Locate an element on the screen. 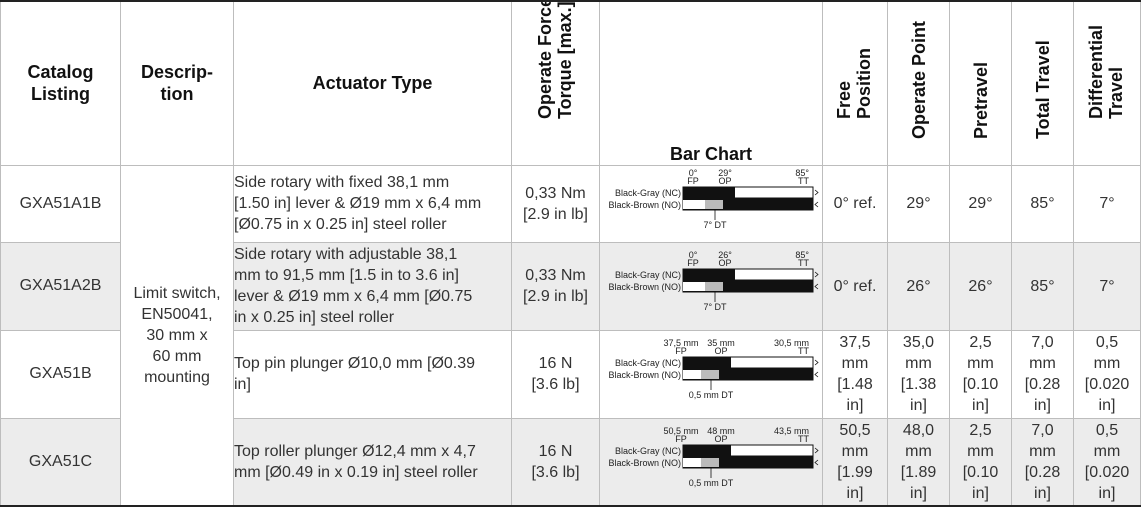 This screenshot has height=507, width=1146. actuator-line: Side rotary with adjustable 38,1 is located at coordinates (346, 254).